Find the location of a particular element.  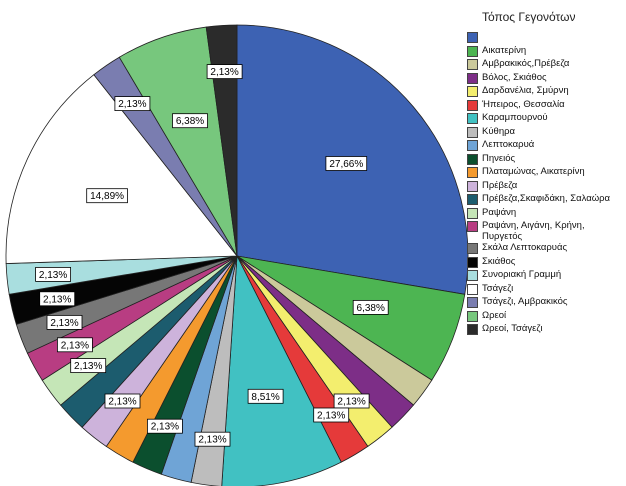

legend-label-15: Σκάλα Λεπτοκαρυάς is located at coordinates (525, 247).